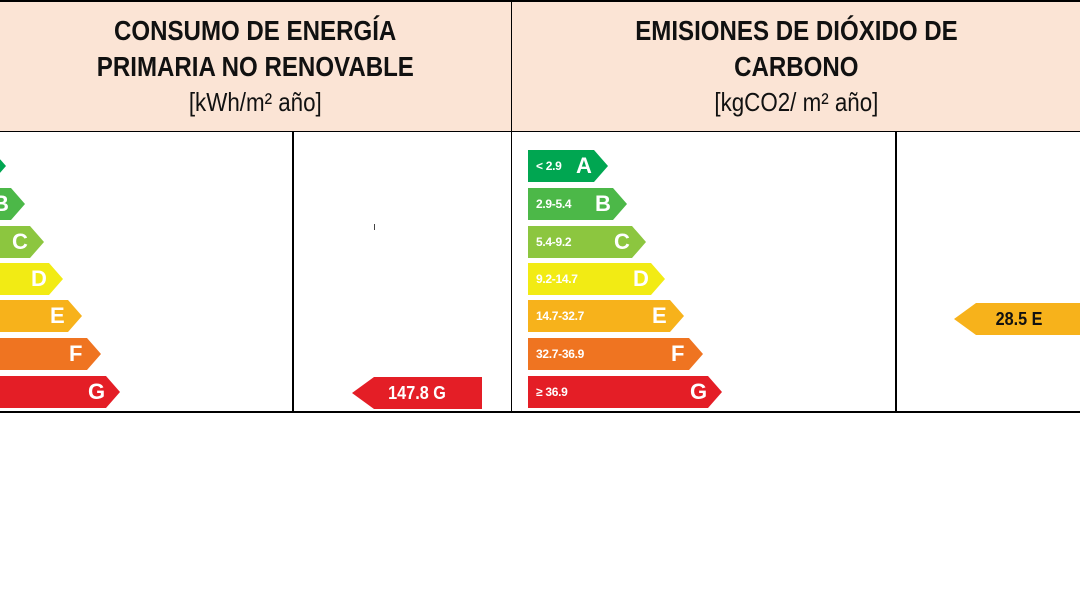  Describe the element at coordinates (641, 278) in the screenshot. I see `emissions-scale-letter-d: D` at that location.